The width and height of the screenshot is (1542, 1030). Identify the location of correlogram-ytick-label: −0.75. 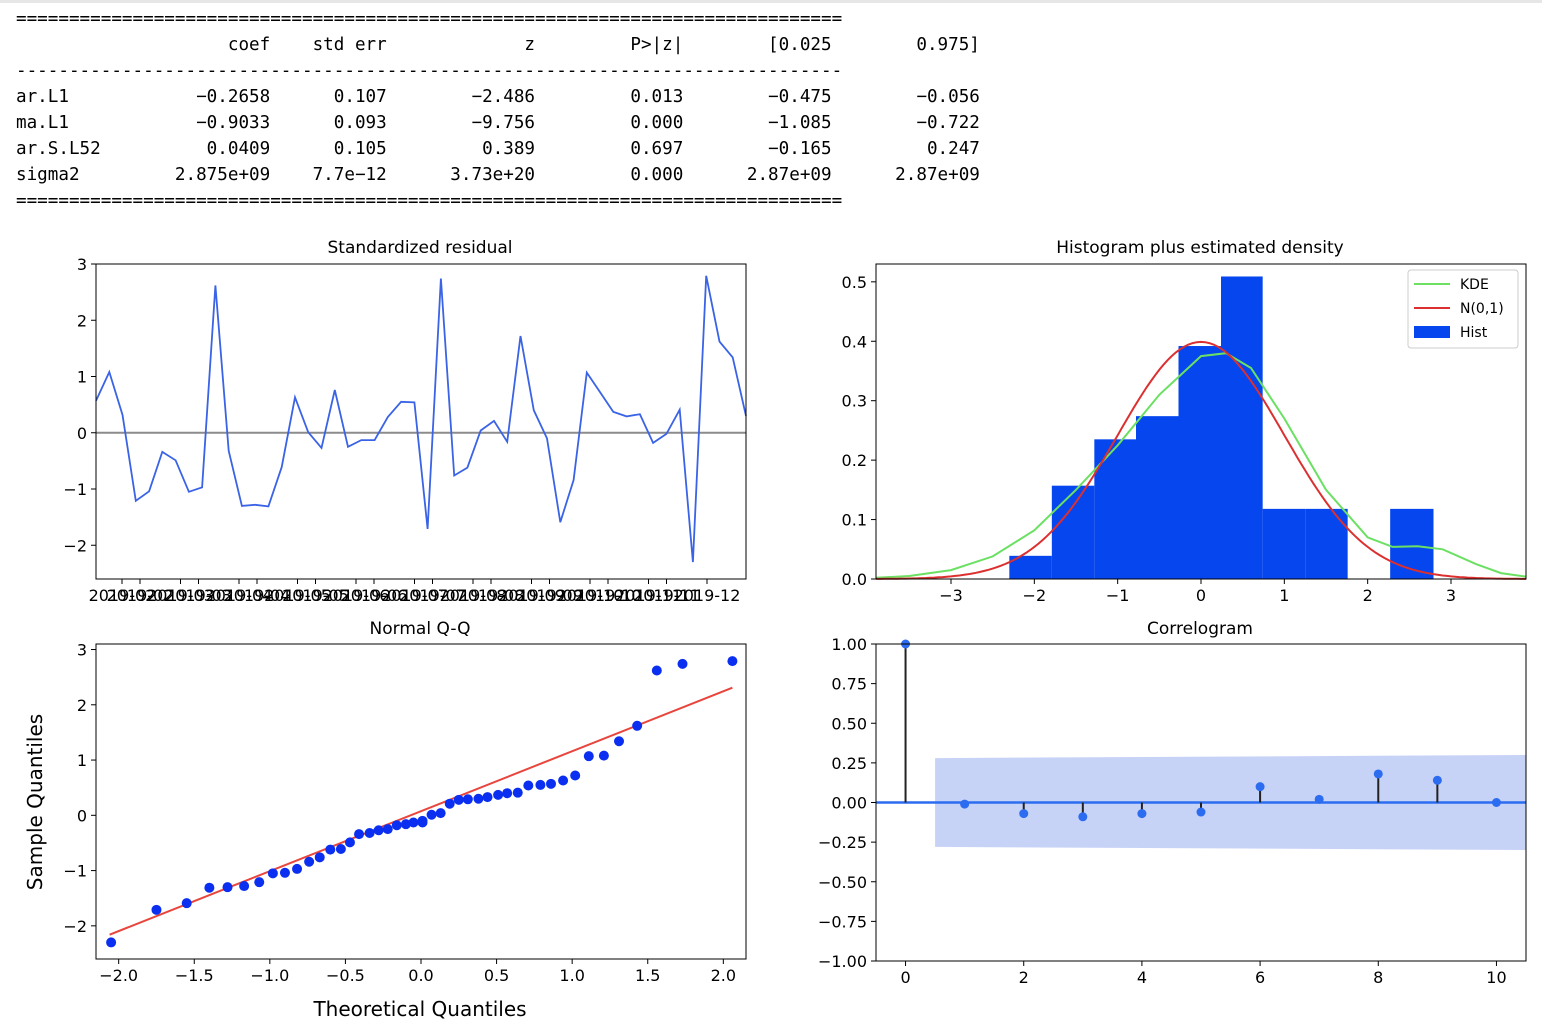
(842, 921).